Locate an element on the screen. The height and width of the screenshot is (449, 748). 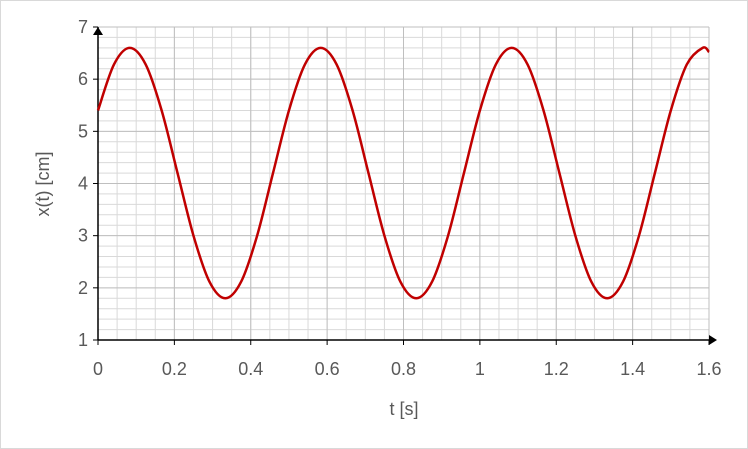
y-tick-labels: 1 2 3 4 5 6 7 is located at coordinates (83, 183).